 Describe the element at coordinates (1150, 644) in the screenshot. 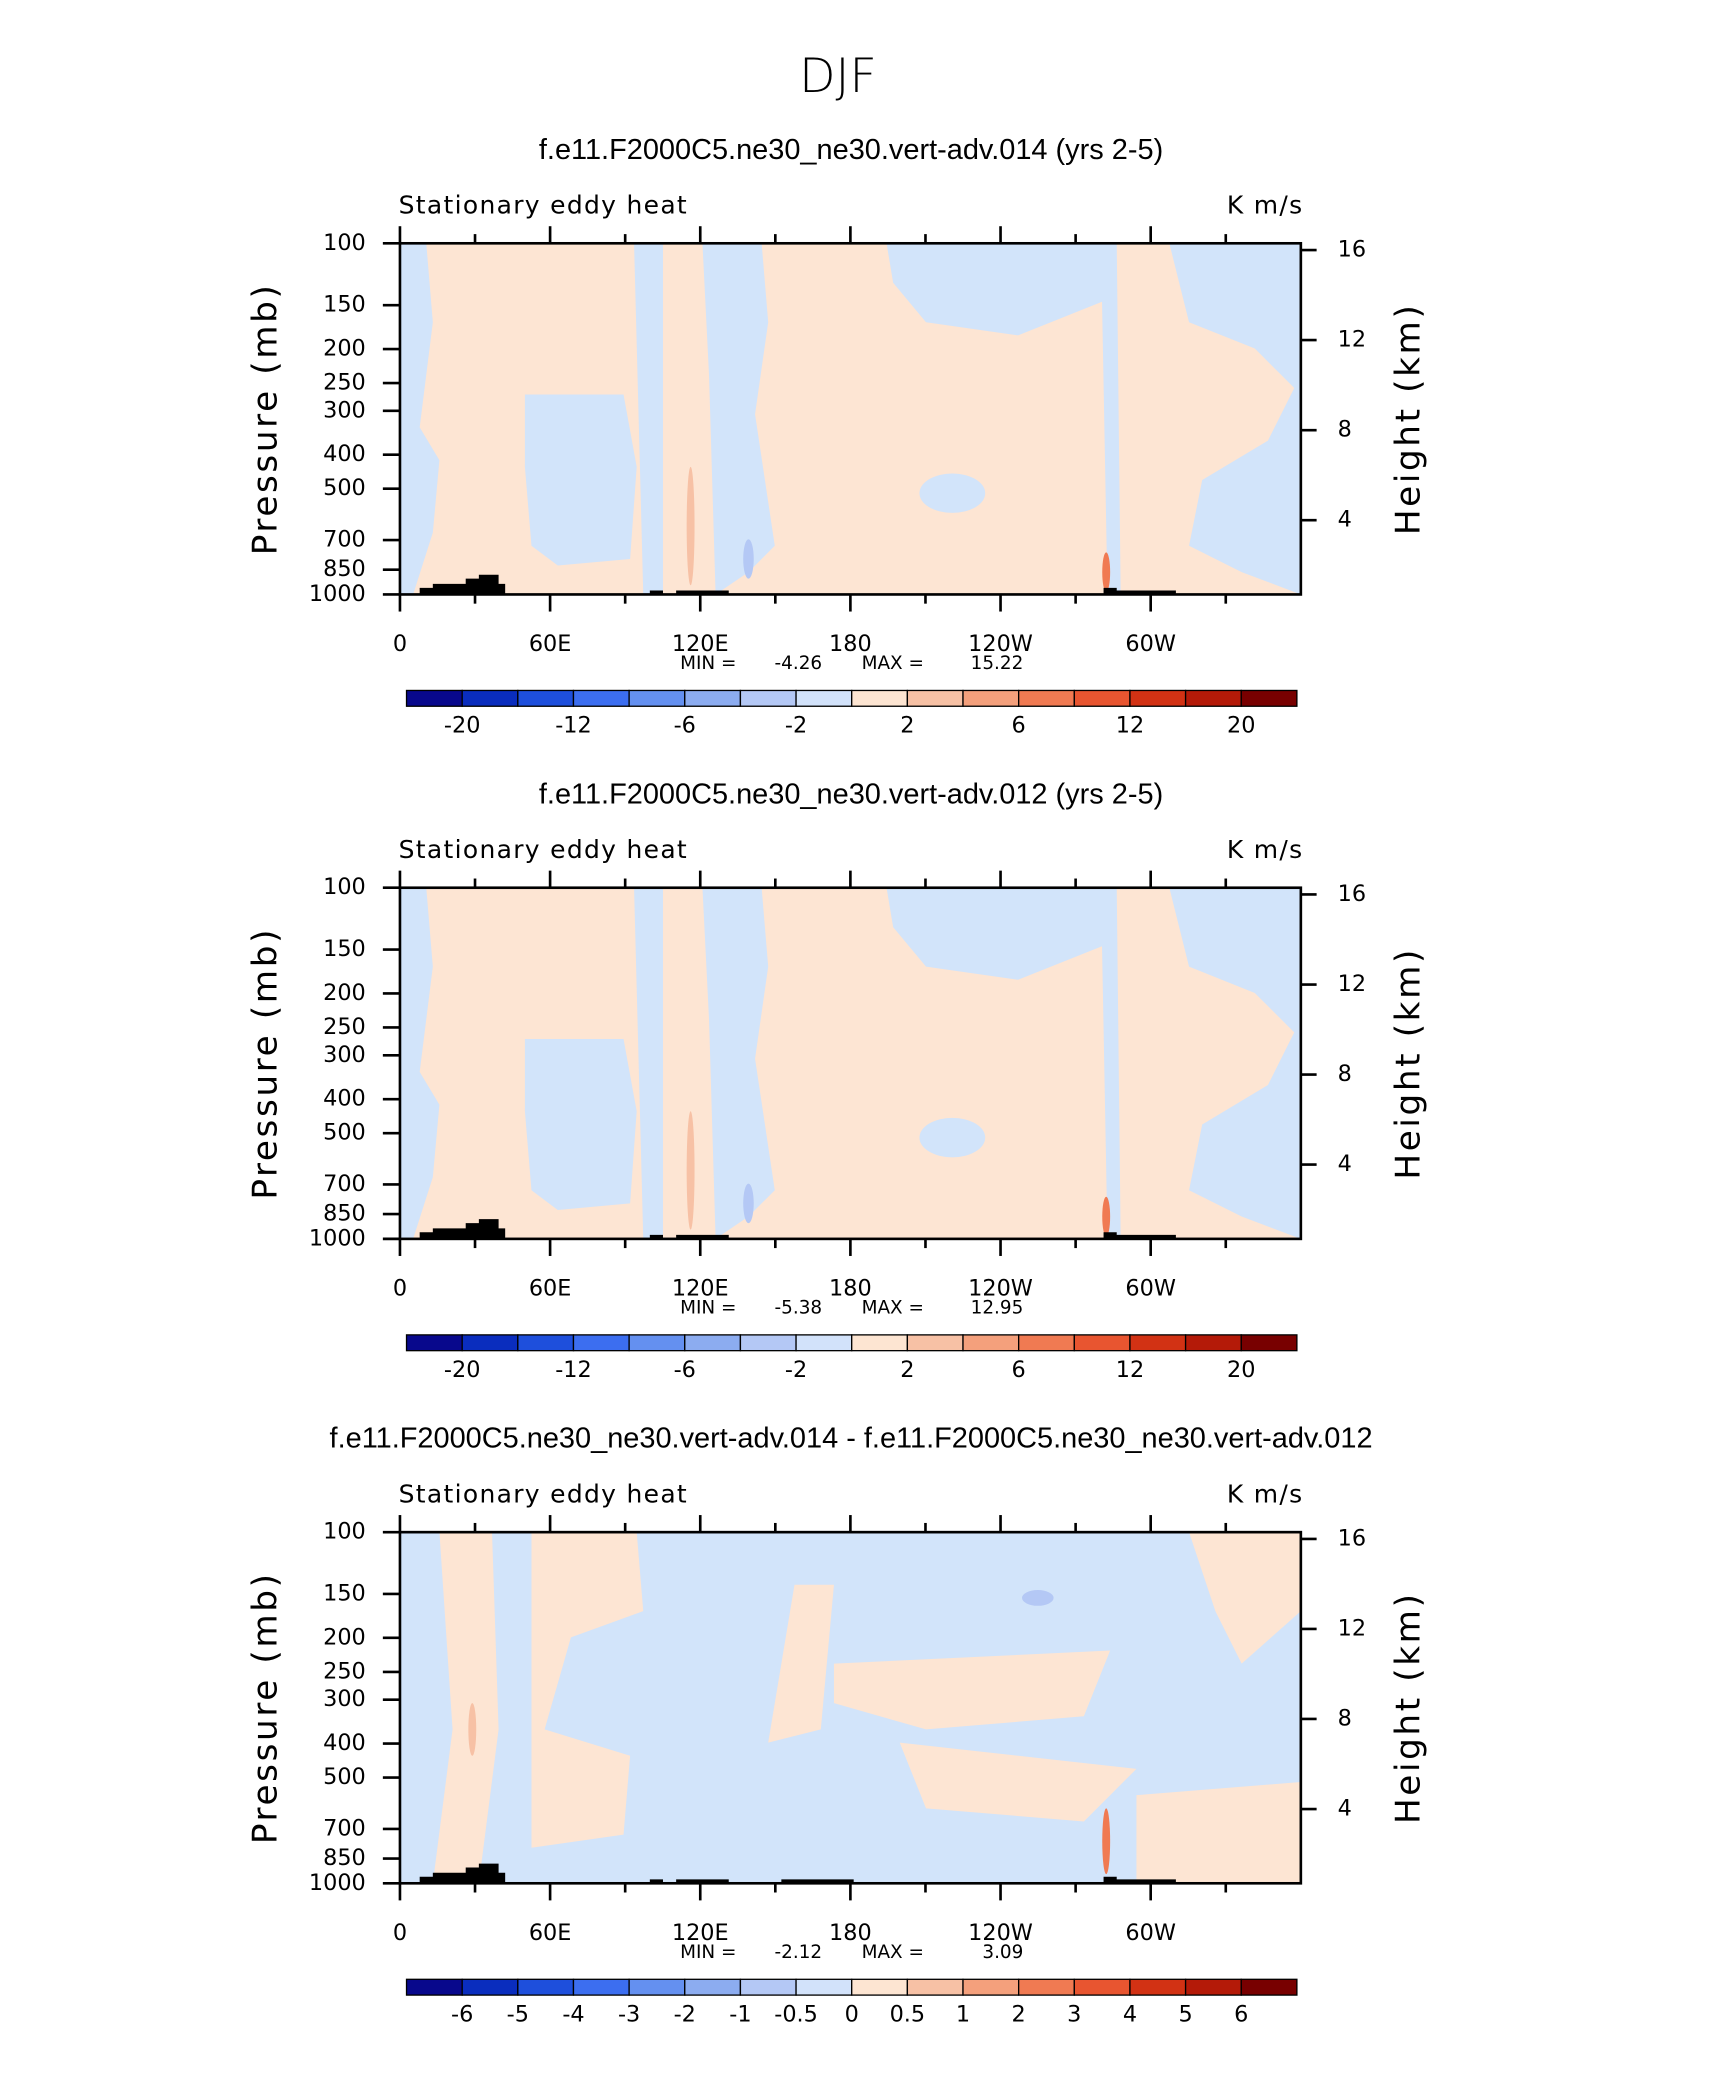

I see `x-tick-label: 60W` at that location.